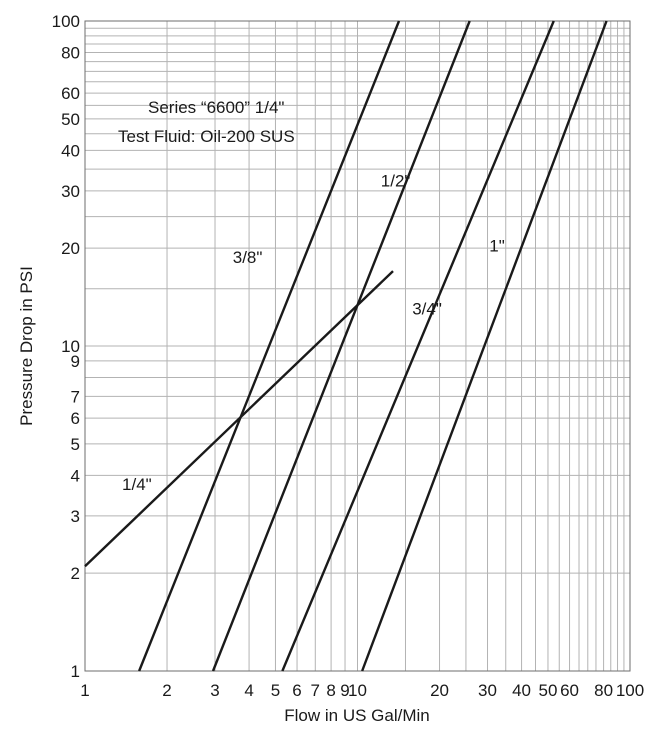 The width and height of the screenshot is (663, 729). I want to click on y-tick-label-20: 20, so click(70, 248).